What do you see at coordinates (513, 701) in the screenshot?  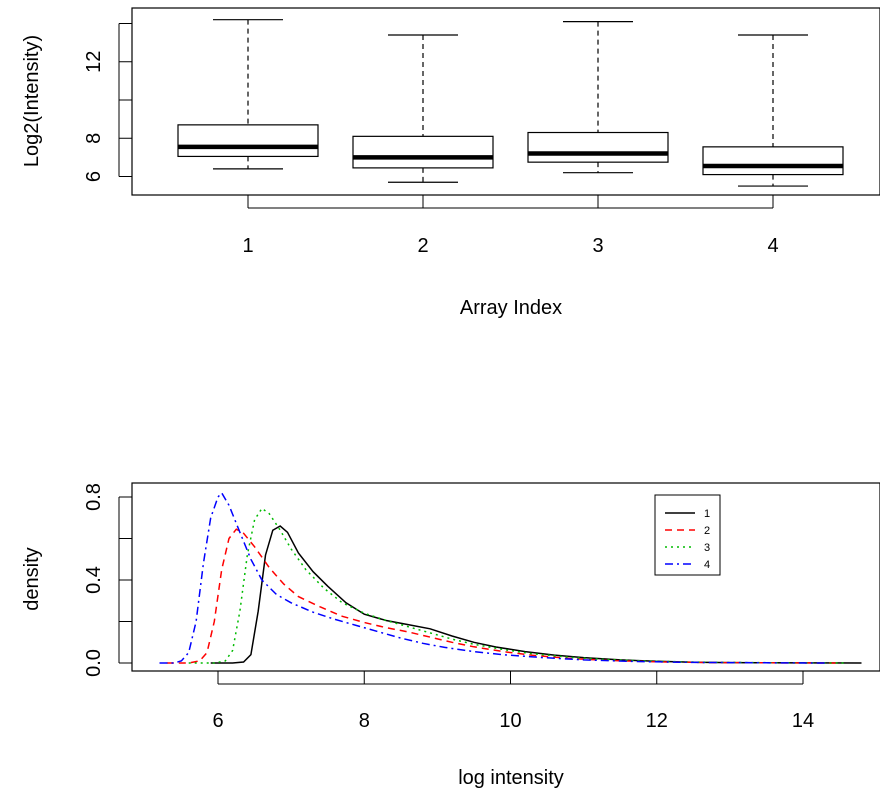 I see `density-x-axis: 6 8 10 12 14` at bounding box center [513, 701].